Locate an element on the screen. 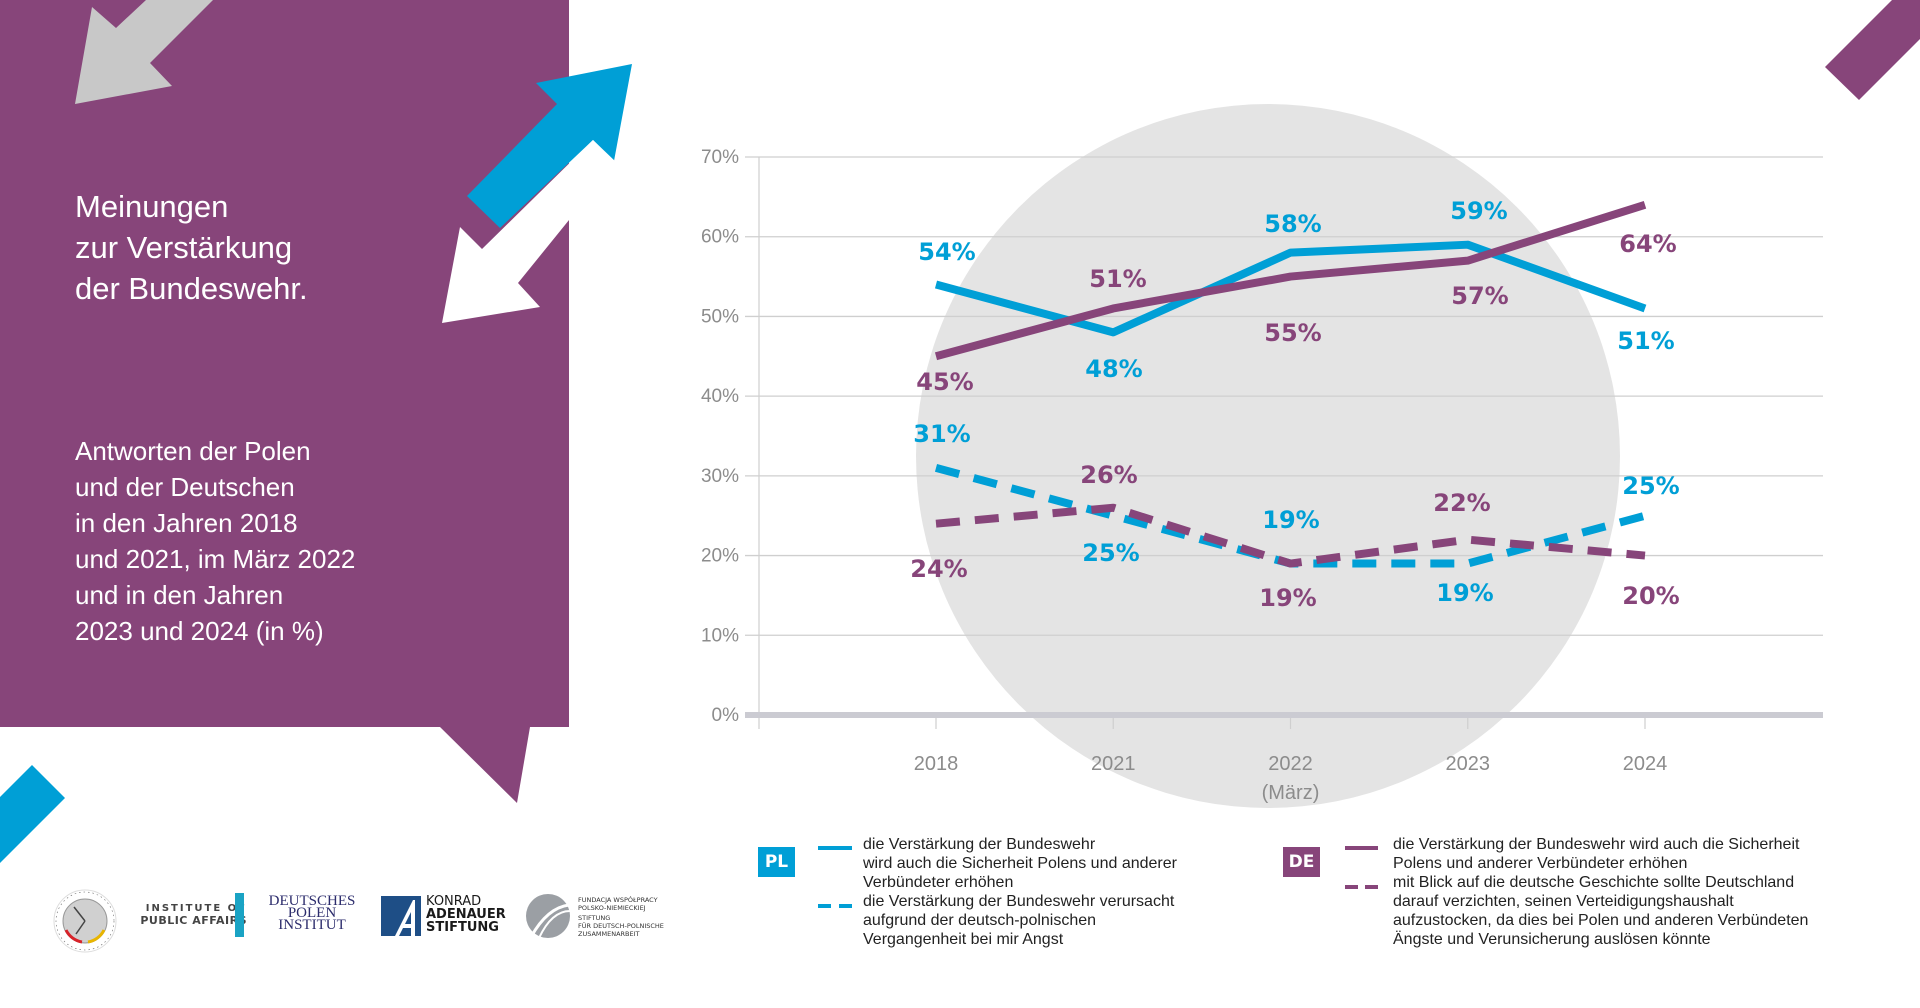 Image resolution: width=1920 pixels, height=1008 pixels. fwpn-line2: POLSKO-NIEMIECKIEJ is located at coordinates (612, 908).